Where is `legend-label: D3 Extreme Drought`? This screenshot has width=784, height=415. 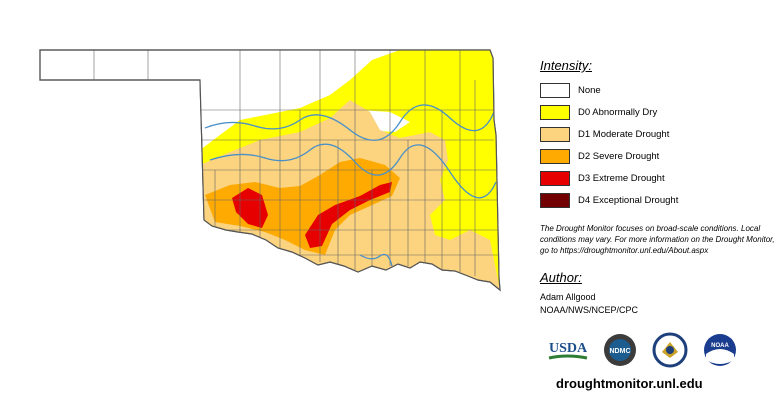 legend-label: D3 Extreme Drought is located at coordinates (621, 178).